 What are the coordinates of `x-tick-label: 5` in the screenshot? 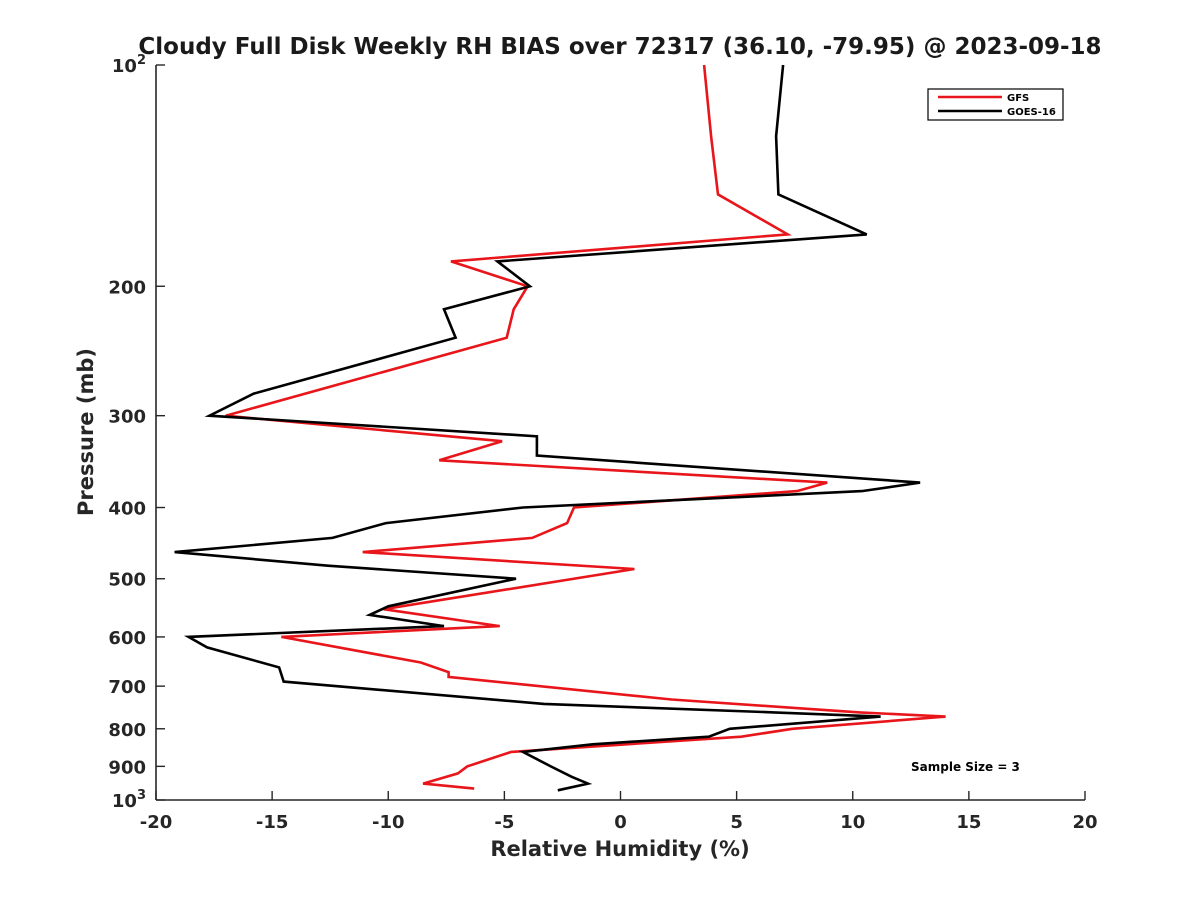 It's located at (736, 822).